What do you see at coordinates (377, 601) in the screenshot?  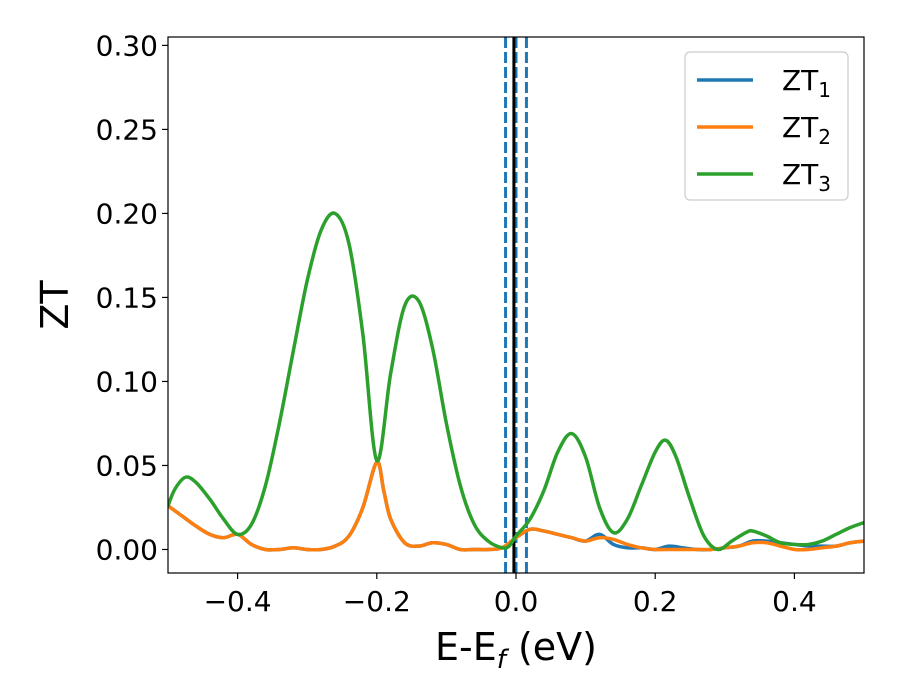 I see `x-tick-label: −0.2` at bounding box center [377, 601].